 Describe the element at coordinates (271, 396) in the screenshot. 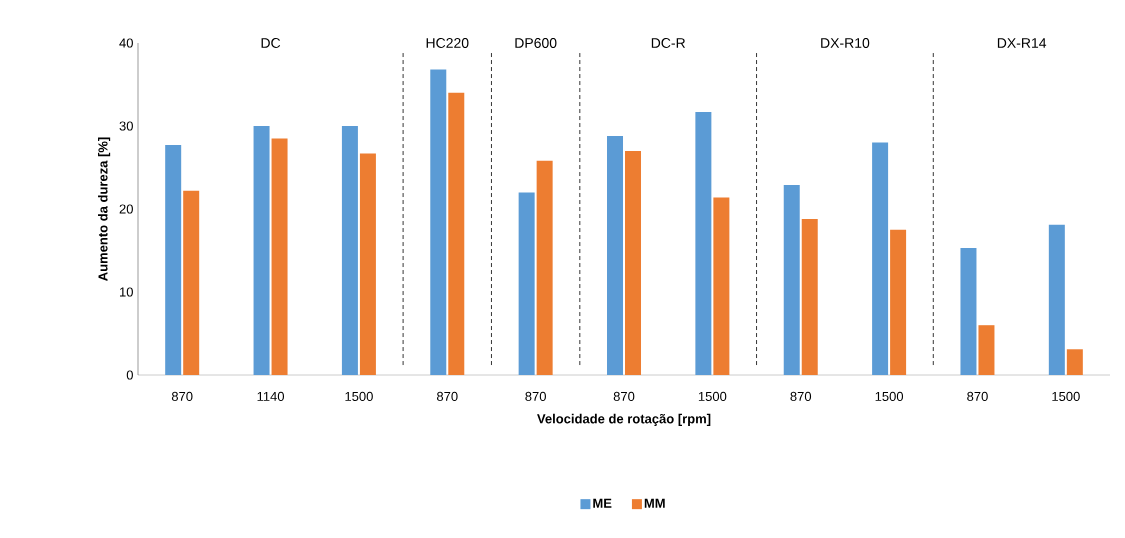

I see `x-tick-label: 1140` at that location.